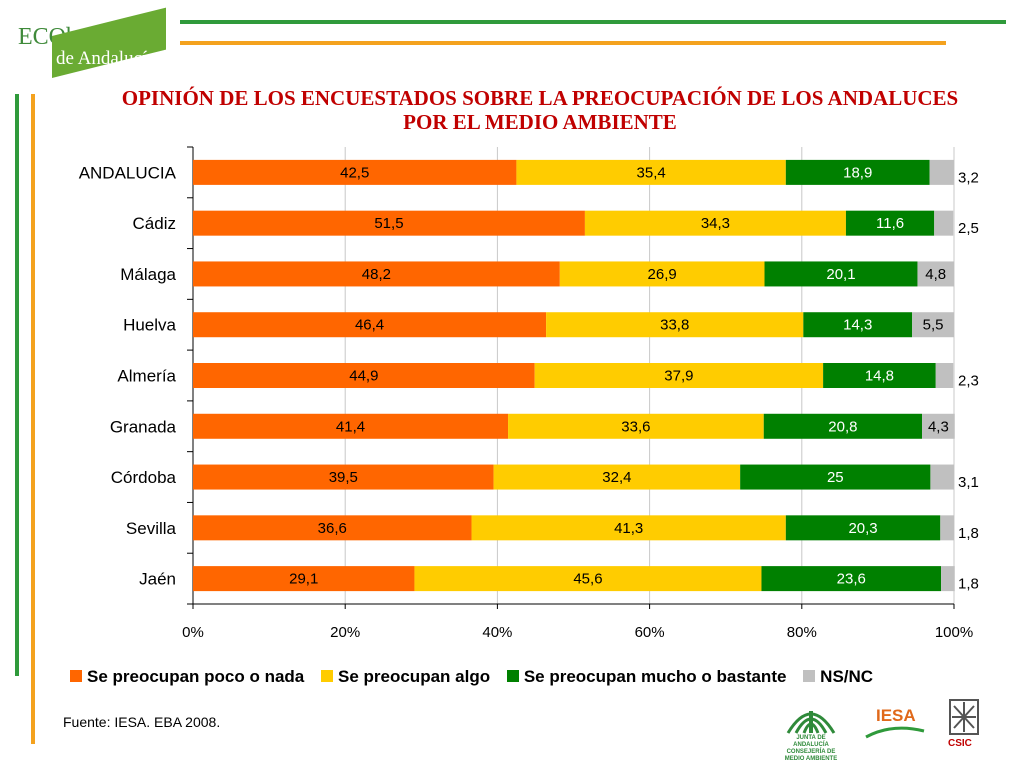 This screenshot has width=1024, height=768. I want to click on iesa-logo, so click(895, 732).